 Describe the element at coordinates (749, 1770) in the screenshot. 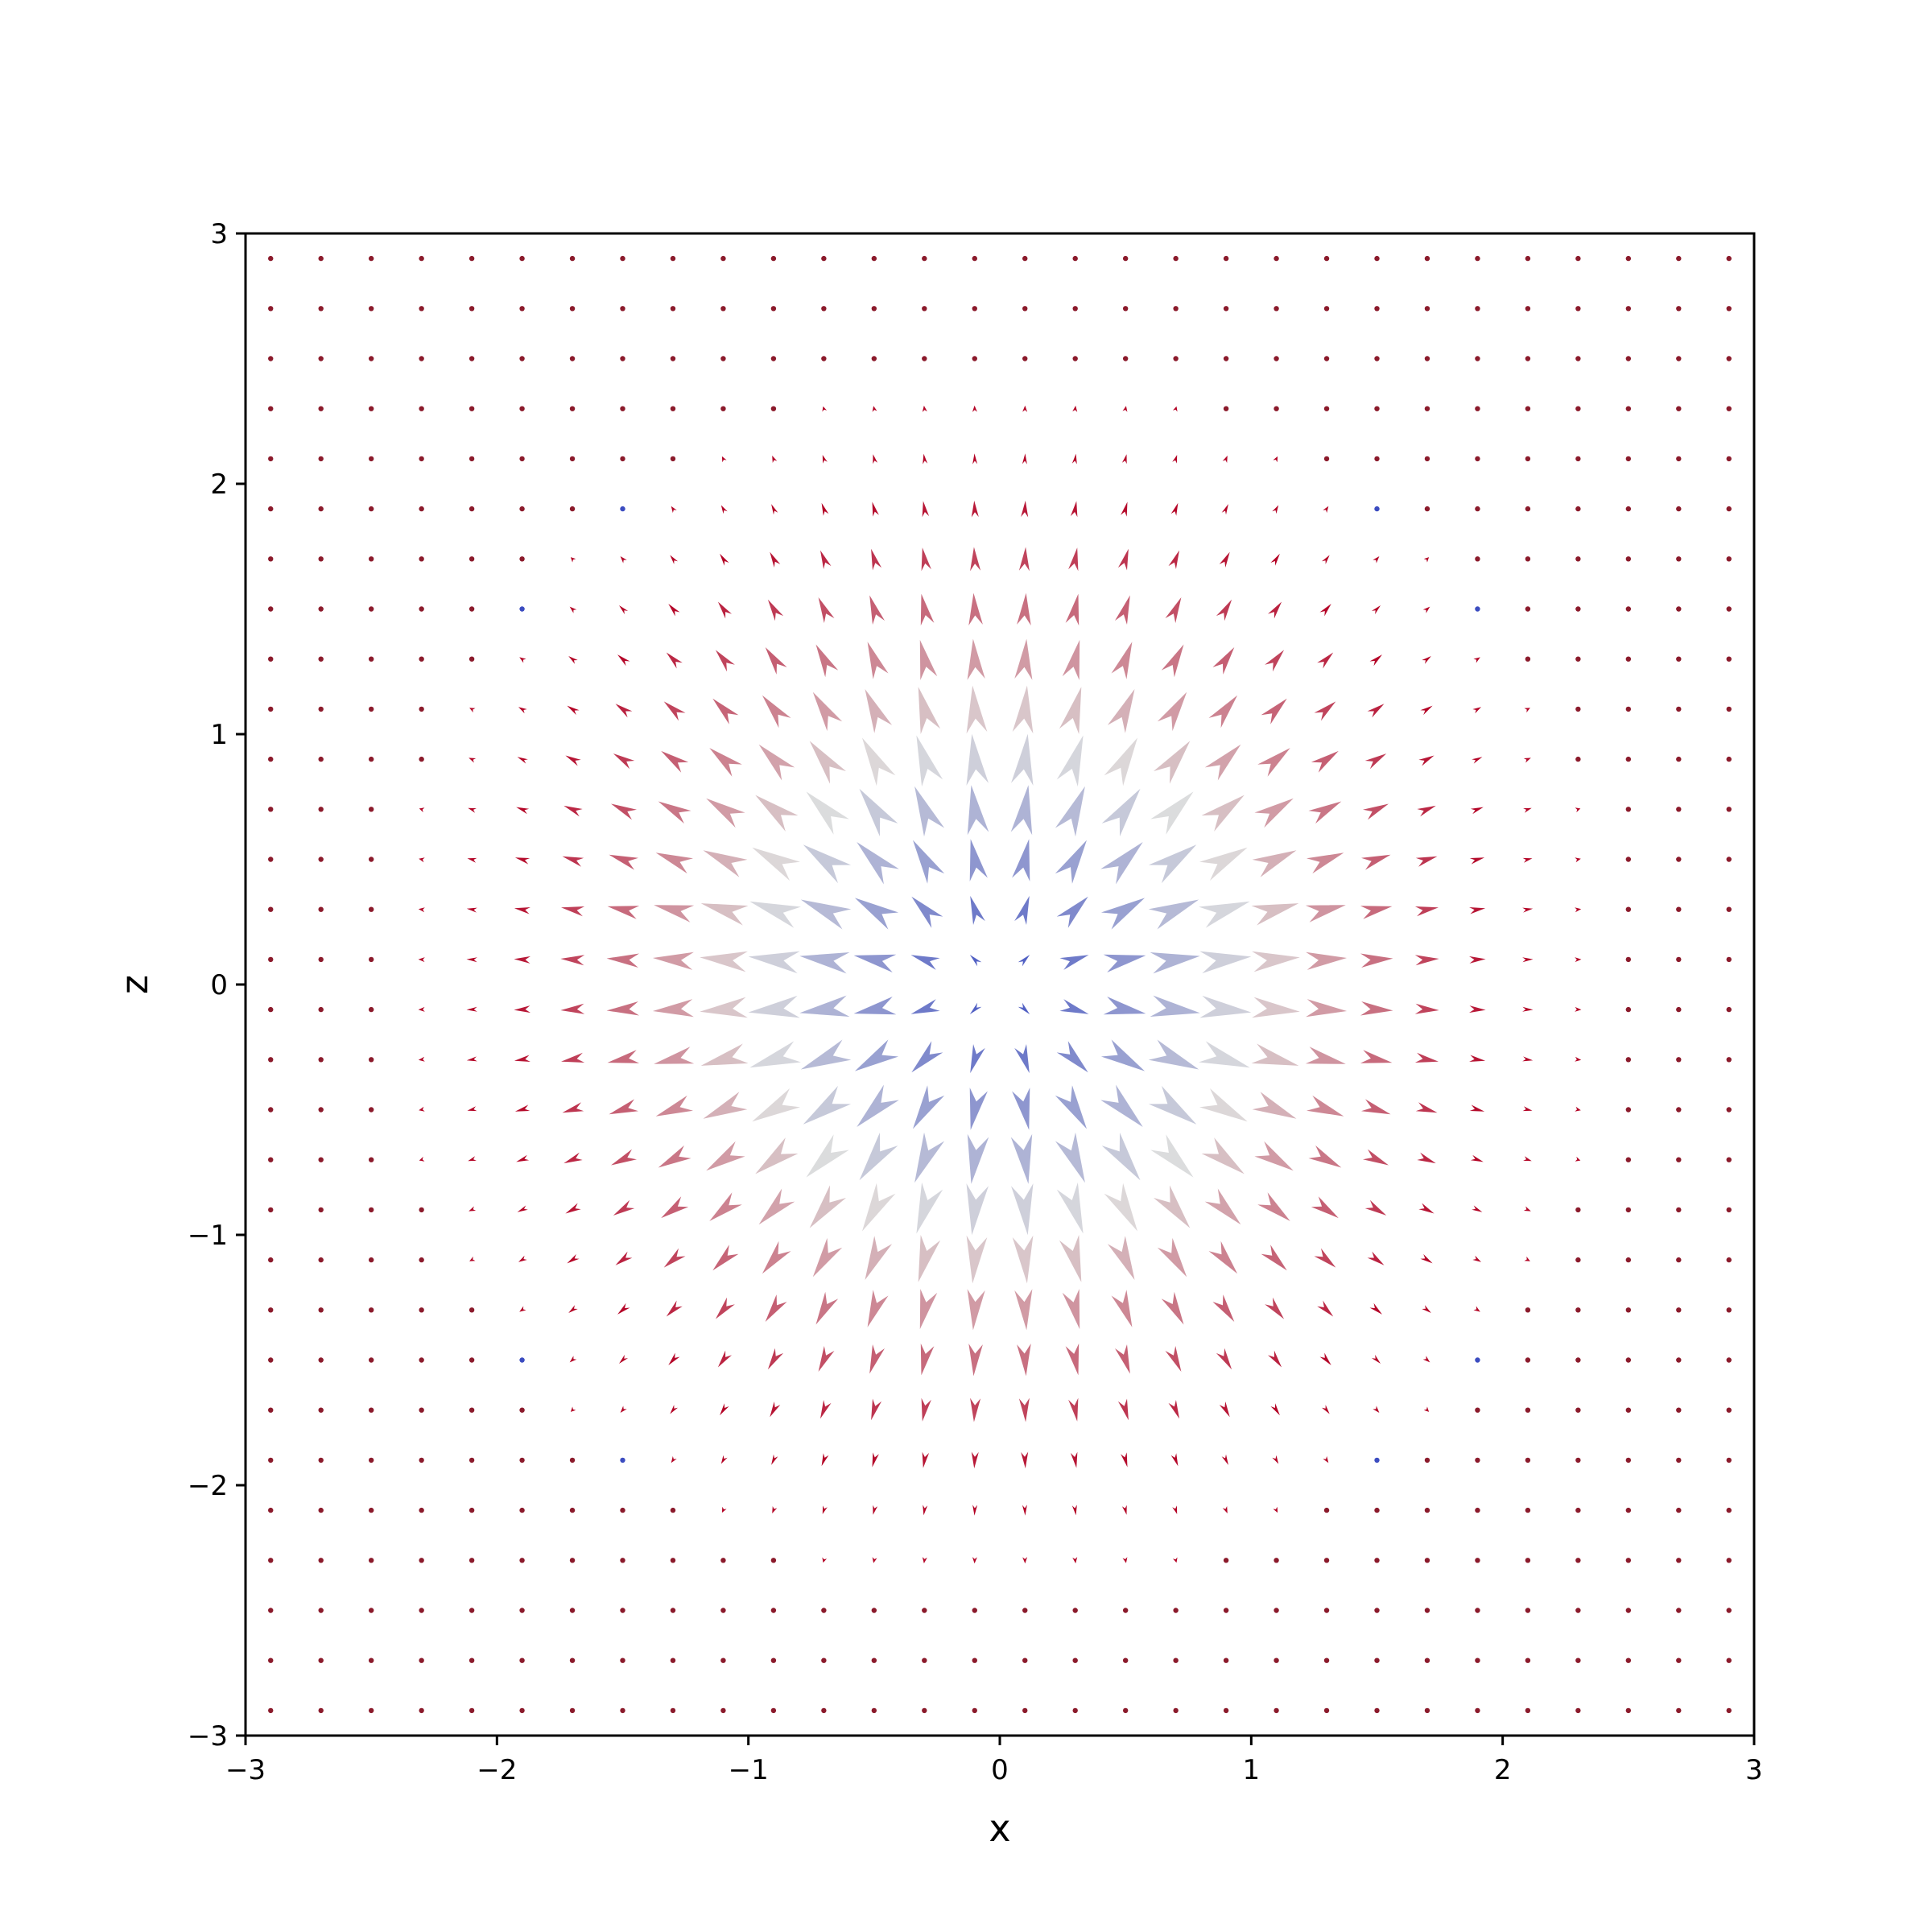

I see `x-tick-label: −1` at that location.